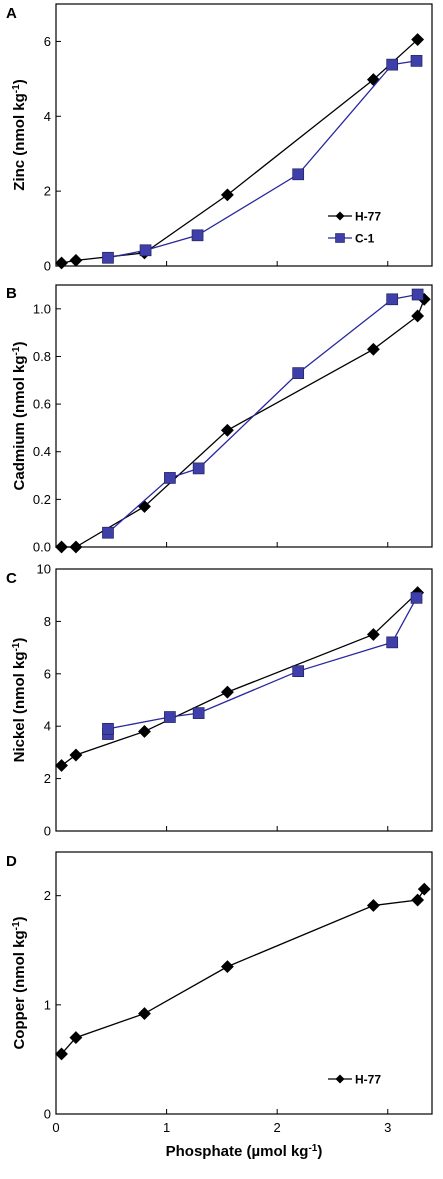  I want to click on panel-a-ytick-label: 6, so click(47, 41).